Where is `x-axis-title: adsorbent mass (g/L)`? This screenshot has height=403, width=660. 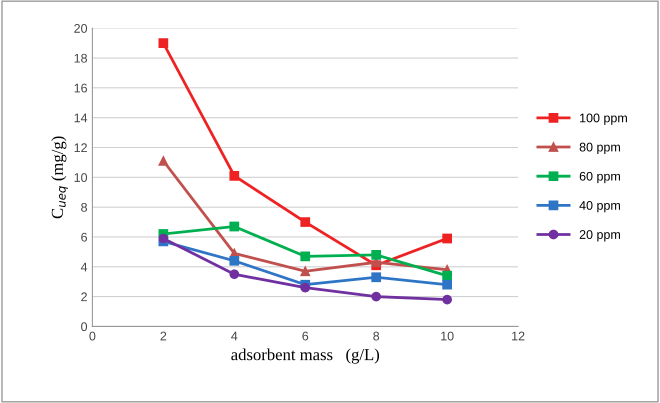
x-axis-title: adsorbent mass (g/L) is located at coordinates (305, 356).